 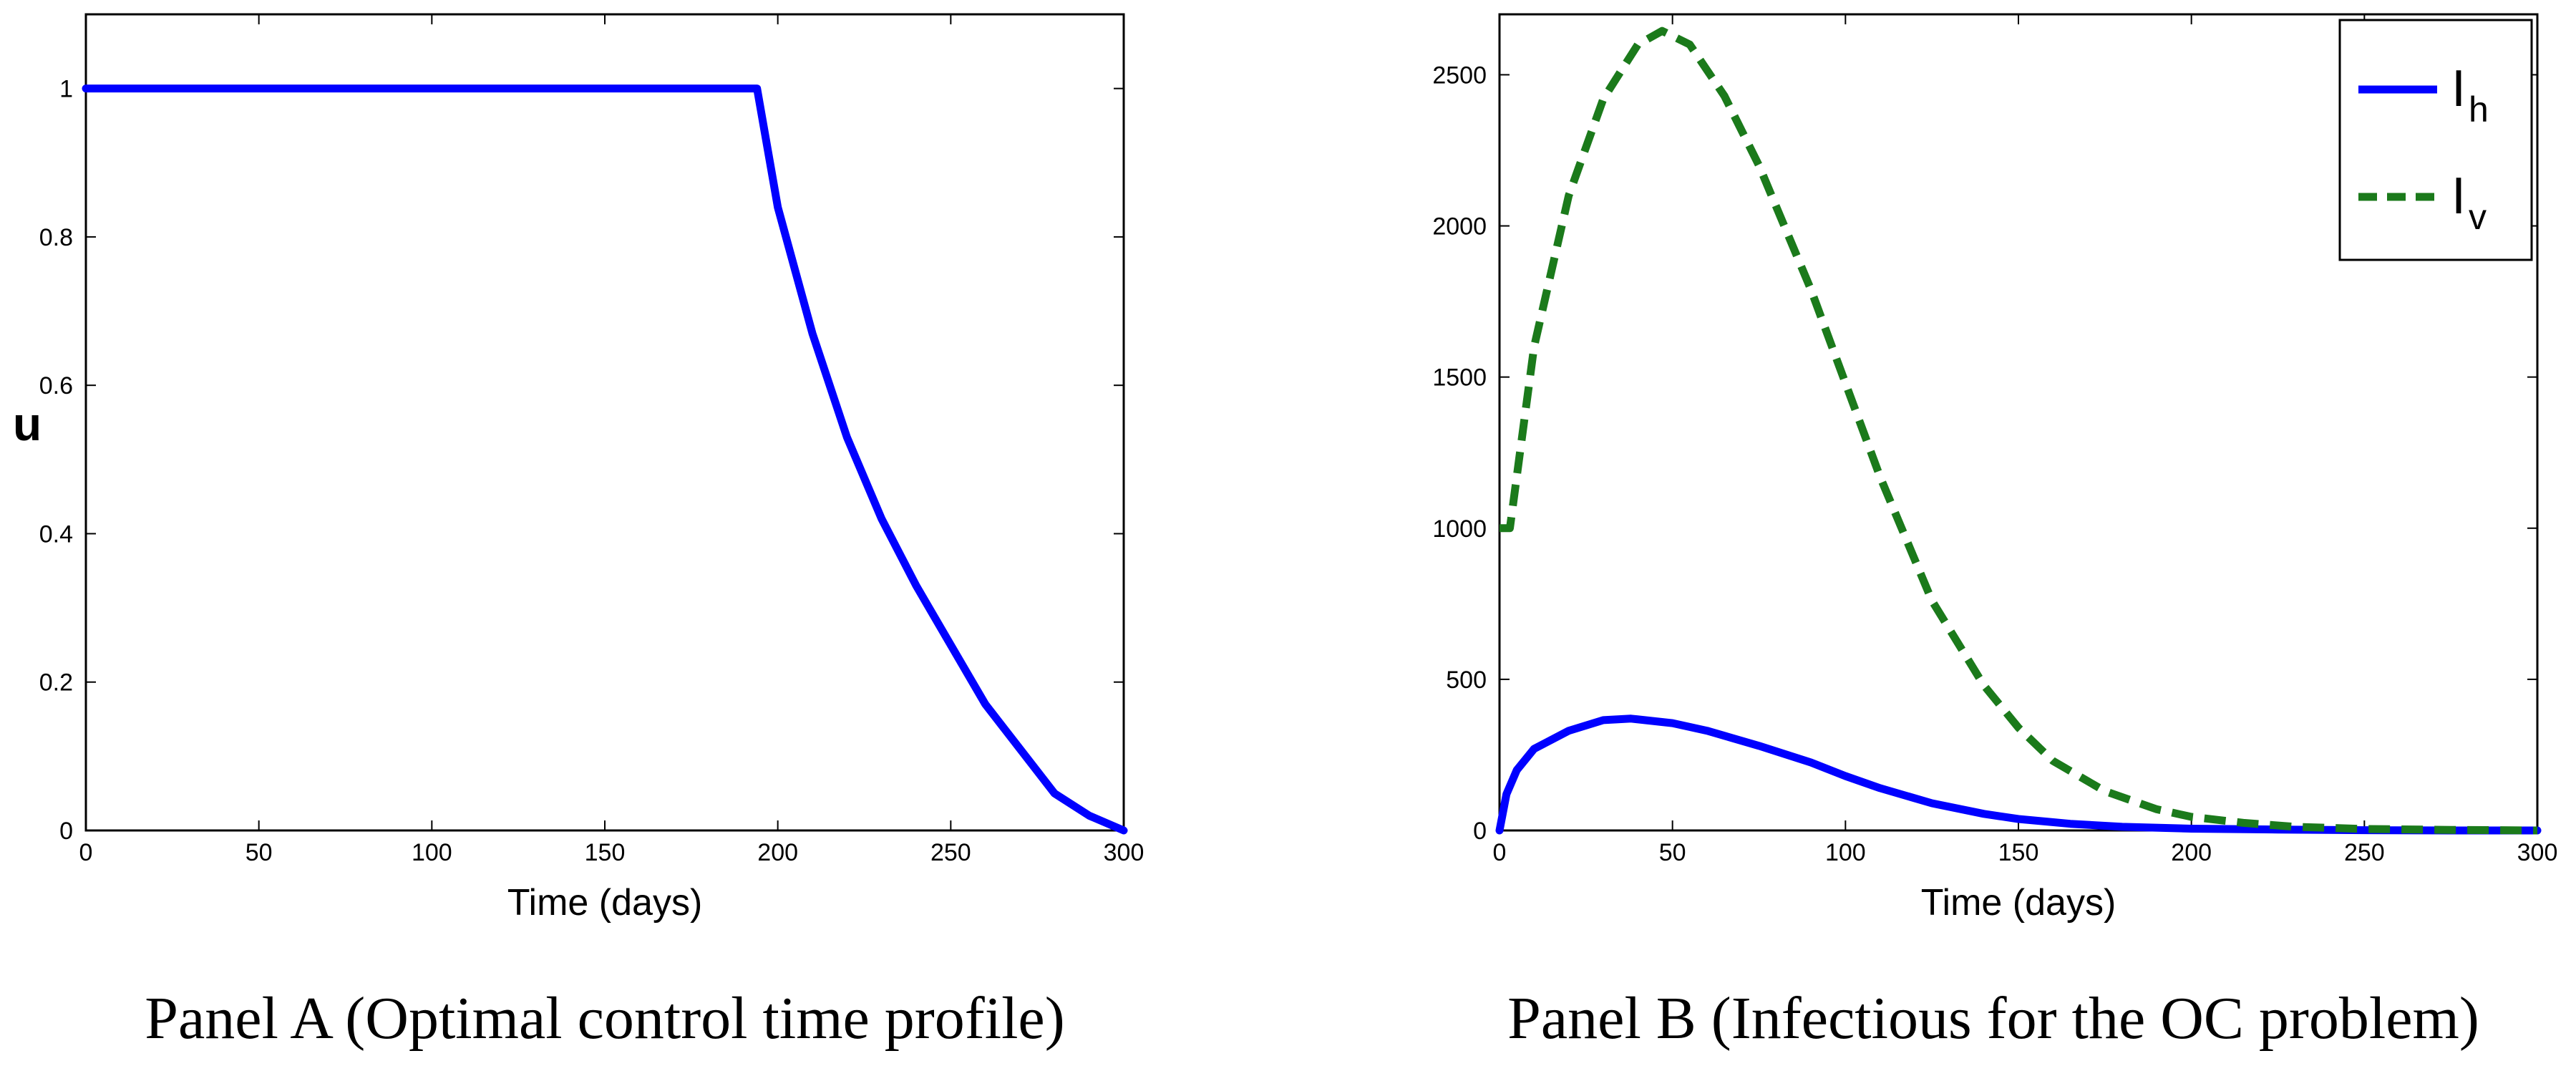 I want to click on panel-a-y-tick-label: 0, so click(x=66, y=831).